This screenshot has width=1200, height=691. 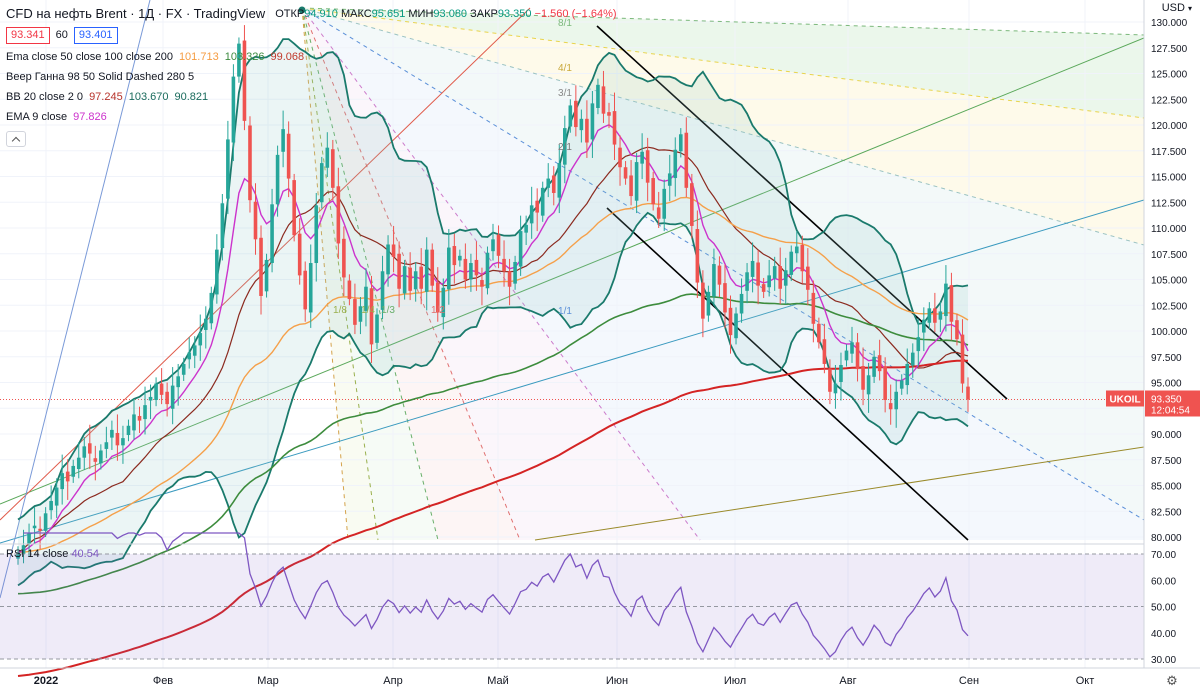 What do you see at coordinates (340, 310) in the screenshot?
I see `gann-fan-label: 1/8` at bounding box center [340, 310].